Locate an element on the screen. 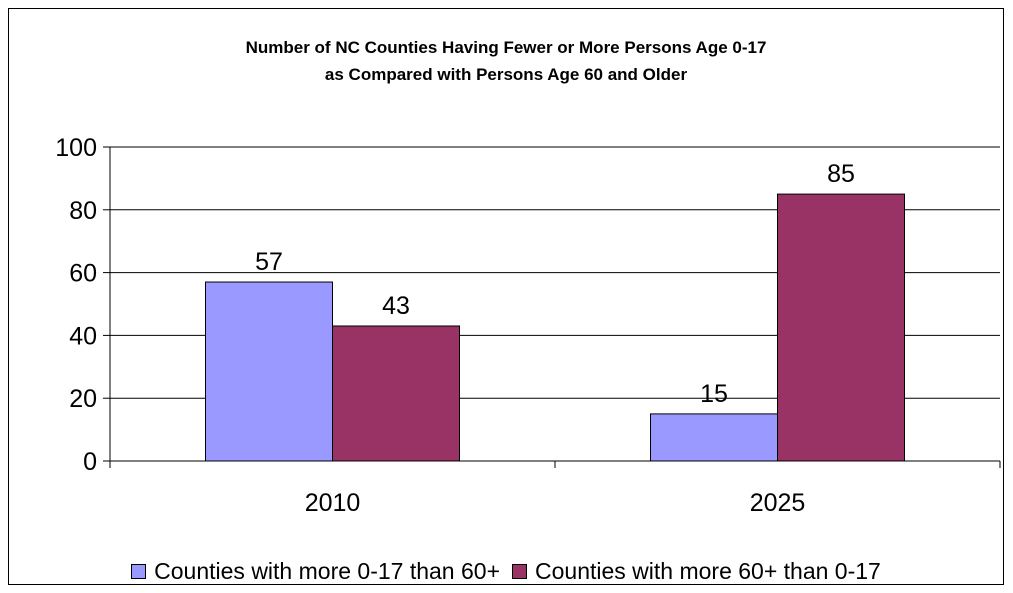 This screenshot has height=593, width=1013. data-label: 85 is located at coordinates (841, 174).